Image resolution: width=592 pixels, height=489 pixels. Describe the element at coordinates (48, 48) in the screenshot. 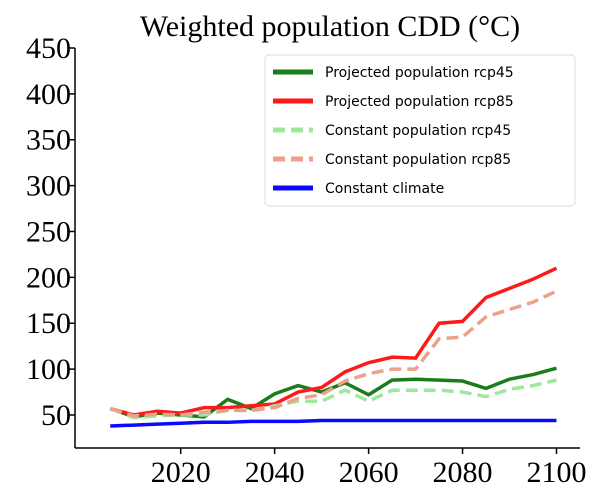

I see `y-tick-label: 450` at that location.